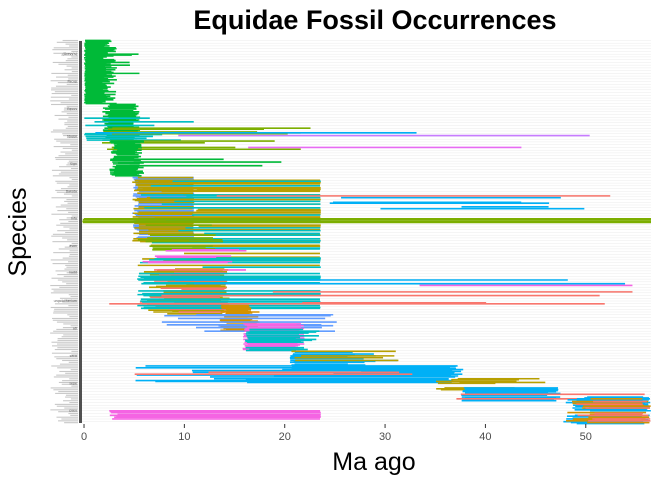 This screenshot has width=672, height=480. What do you see at coordinates (374, 20) in the screenshot?
I see `chart-title: Equidae Fossil Occurrences` at bounding box center [374, 20].